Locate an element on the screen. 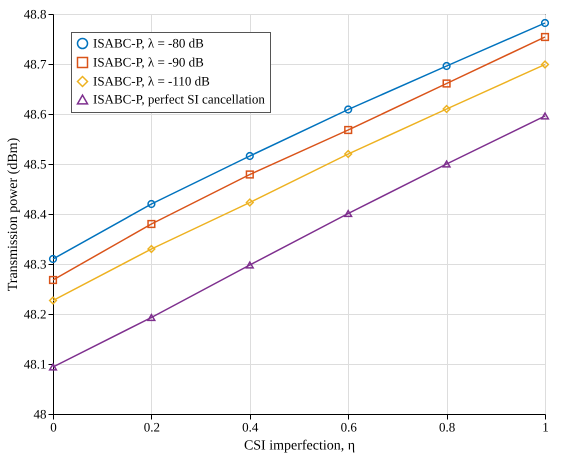 The height and width of the screenshot is (465, 566). legend-label: ISABC-P, λ = -110 dB is located at coordinates (151, 81).